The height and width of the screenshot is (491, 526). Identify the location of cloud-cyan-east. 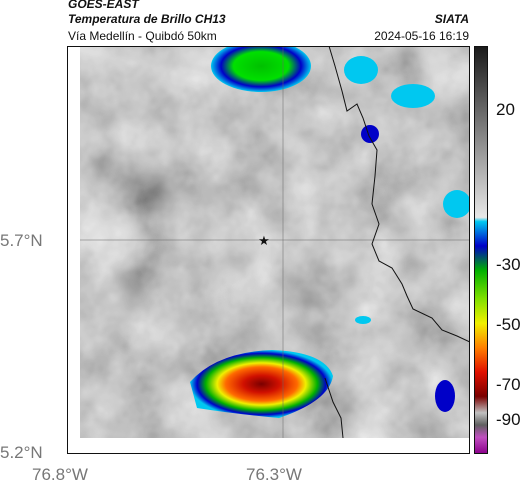
(456, 204).